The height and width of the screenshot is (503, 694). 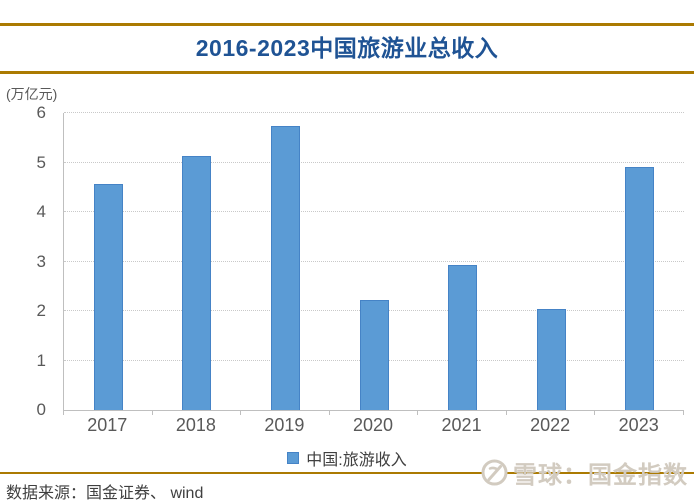 I want to click on x-tick-label-2018: 2018, so click(x=195, y=425).